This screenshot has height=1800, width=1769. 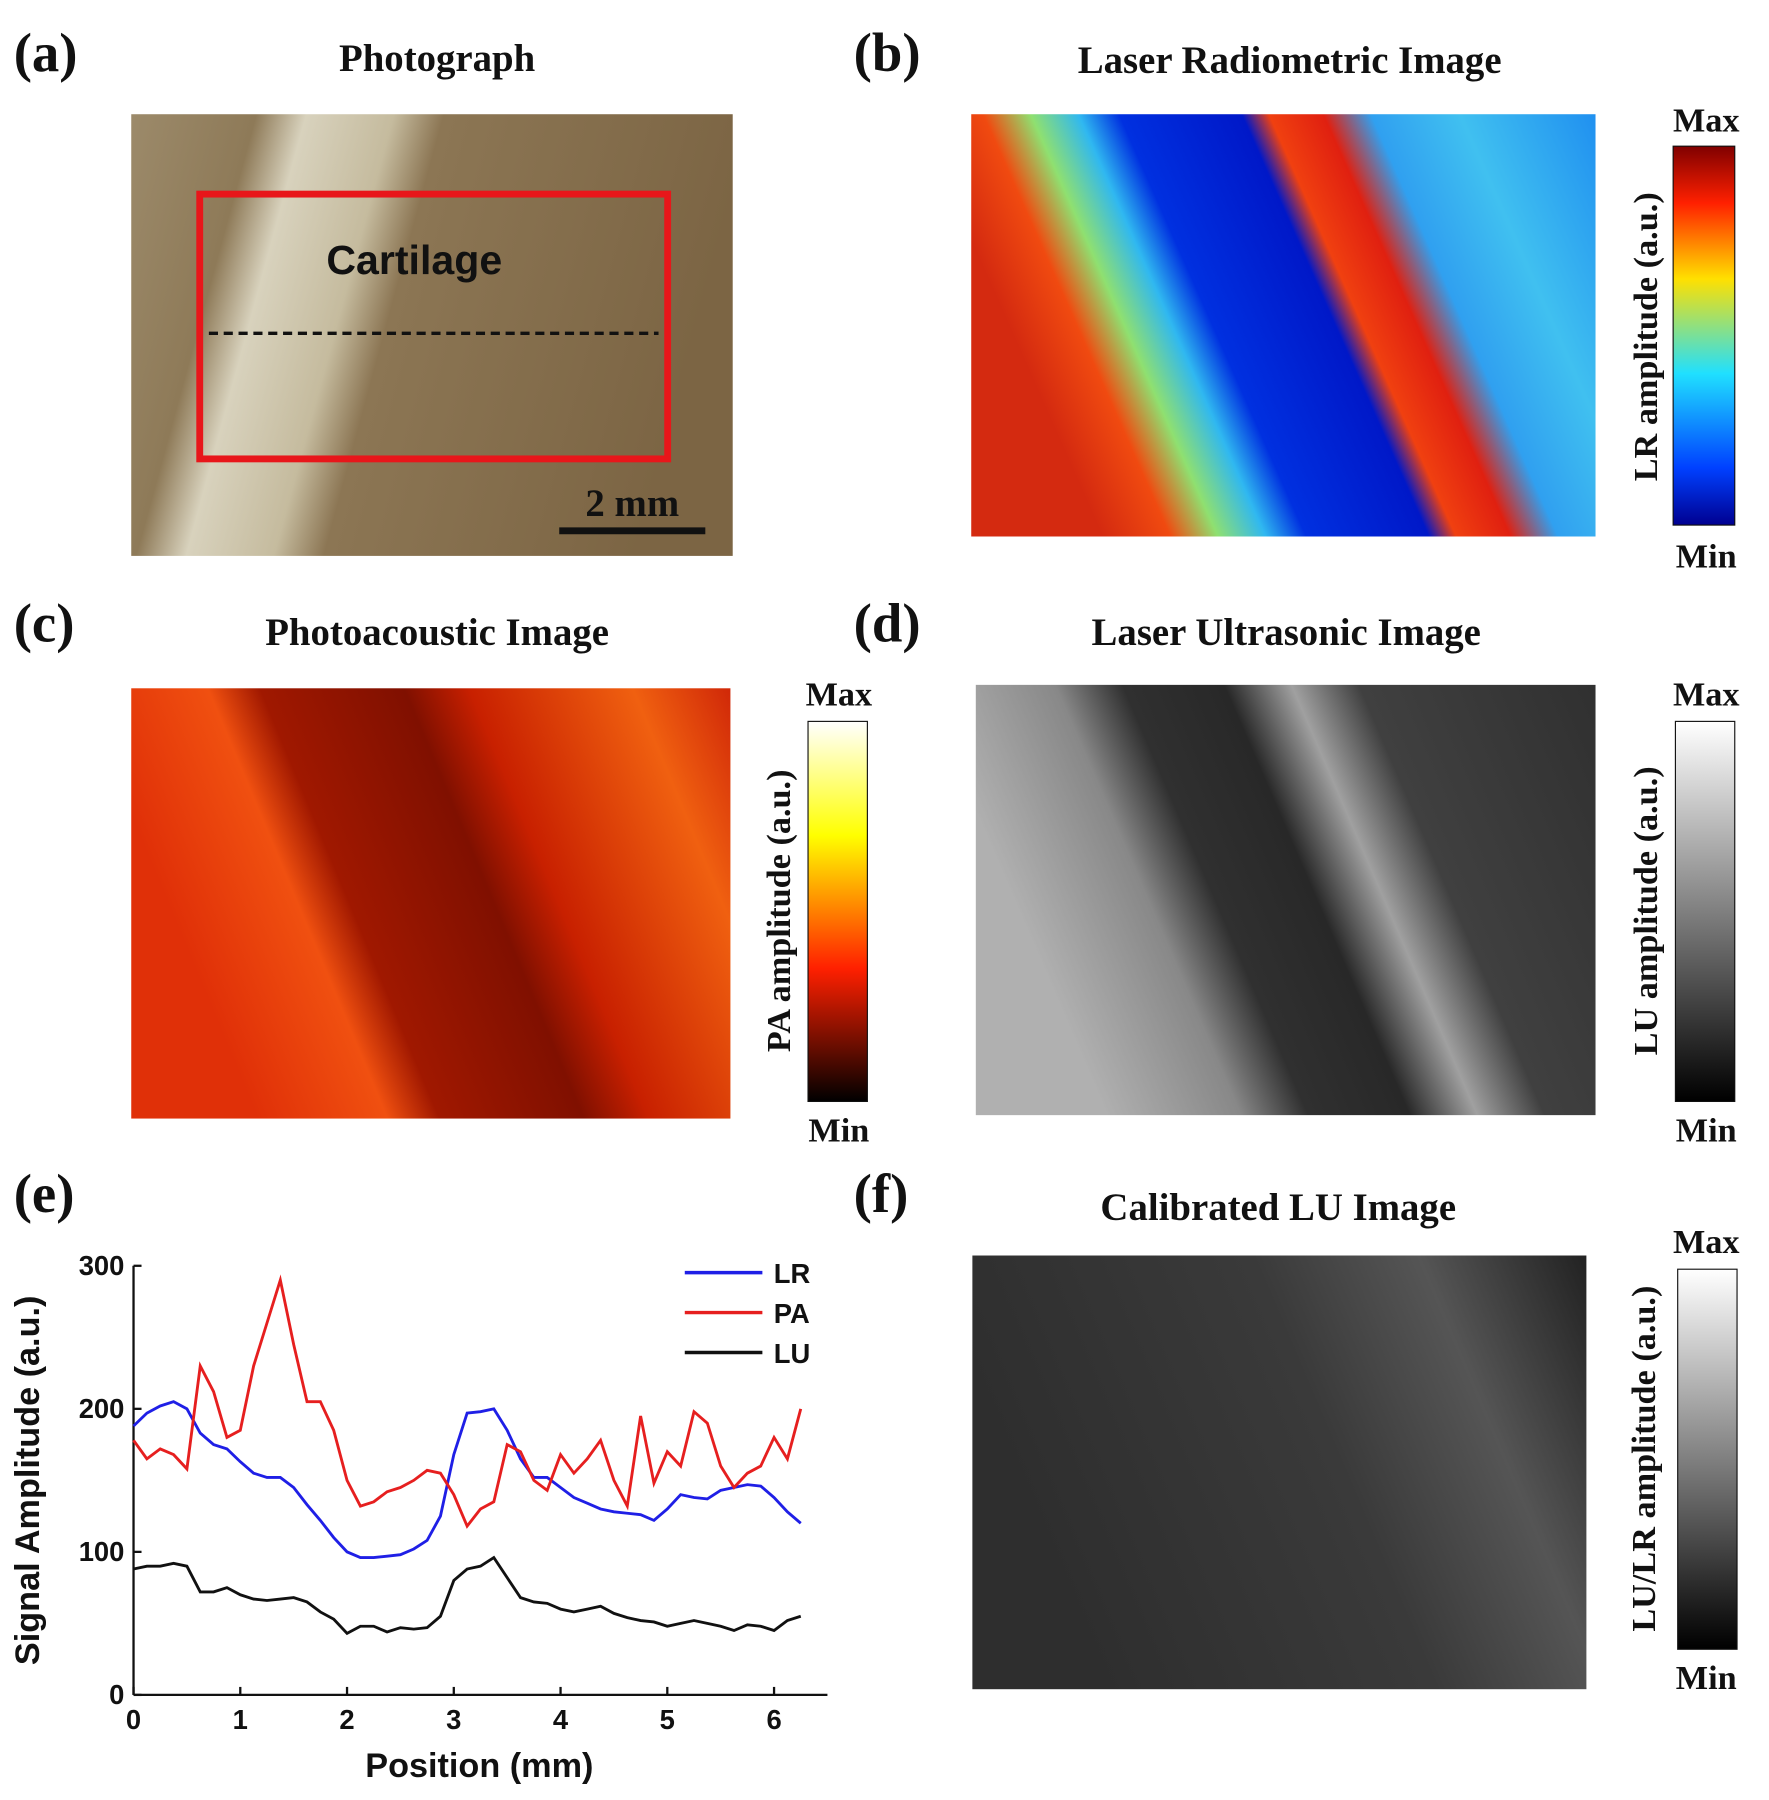 What do you see at coordinates (667, 1719) in the screenshot?
I see `x-tick-label: 5` at bounding box center [667, 1719].